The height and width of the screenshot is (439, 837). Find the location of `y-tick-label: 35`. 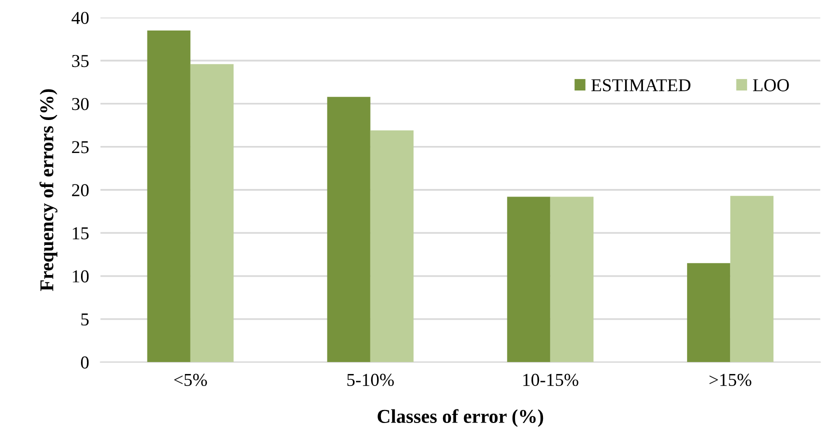

y-tick-label: 35 is located at coordinates (80, 61).